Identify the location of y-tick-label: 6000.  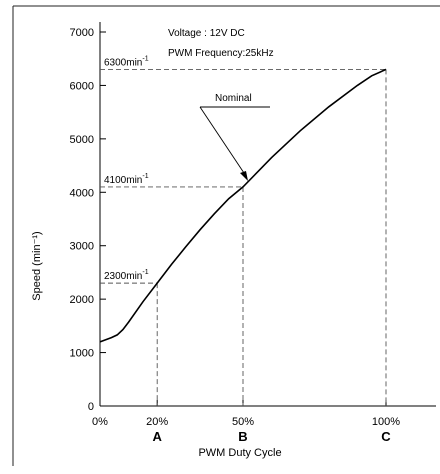
(82, 86).